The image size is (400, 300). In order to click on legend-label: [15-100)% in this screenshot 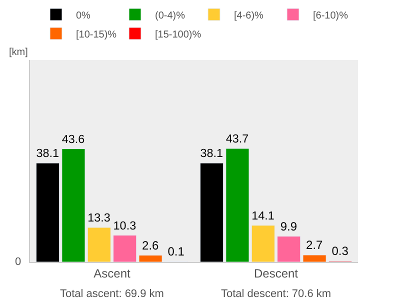, I will do `click(178, 34)`.